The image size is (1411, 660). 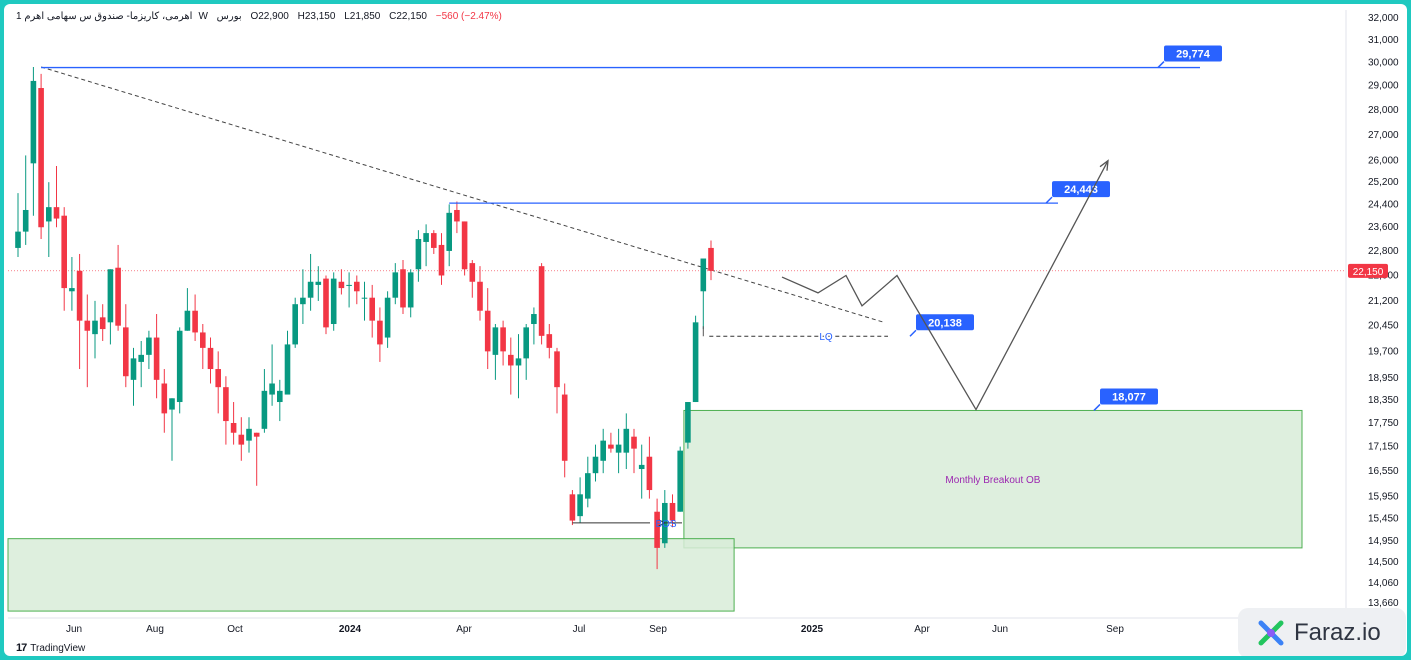 I want to click on price-tick-label: 13,660, so click(x=1383, y=603).